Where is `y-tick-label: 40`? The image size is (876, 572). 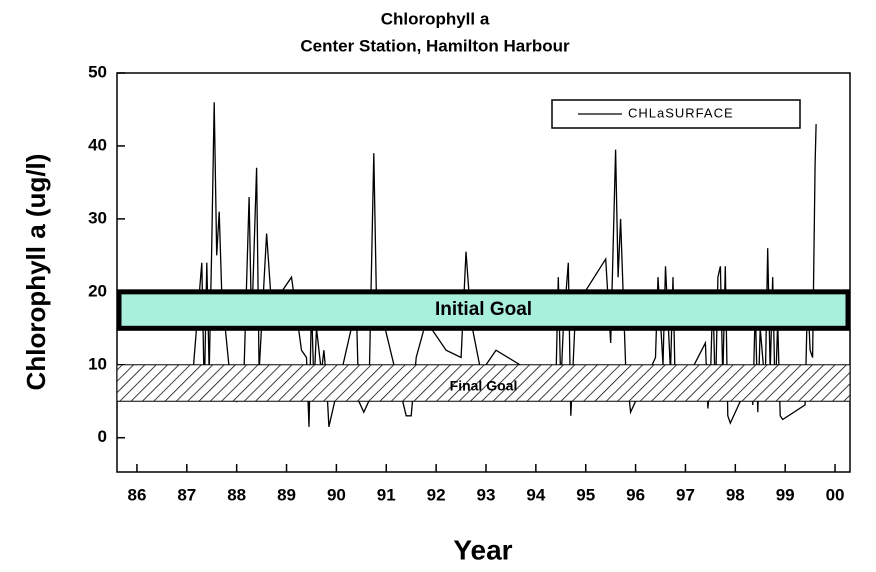 y-tick-label: 40 is located at coordinates (97, 144).